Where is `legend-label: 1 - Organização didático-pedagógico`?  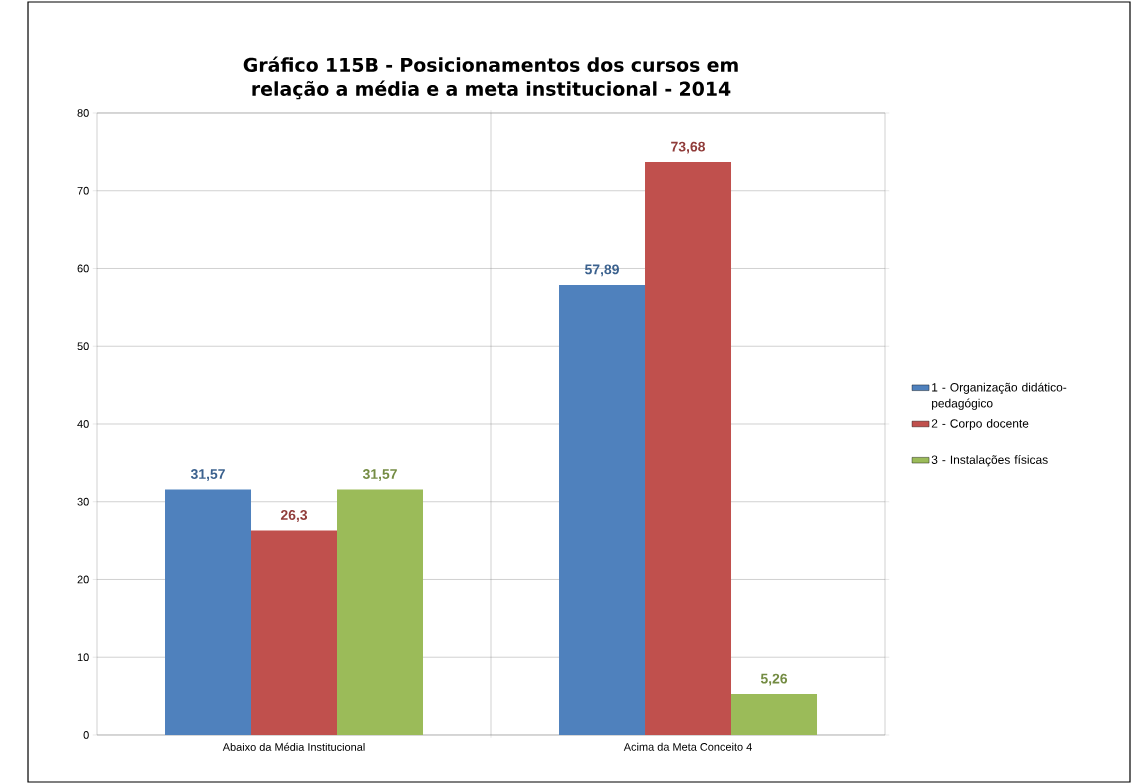 legend-label: 1 - Organização didático-pedagógico is located at coordinates (999, 396).